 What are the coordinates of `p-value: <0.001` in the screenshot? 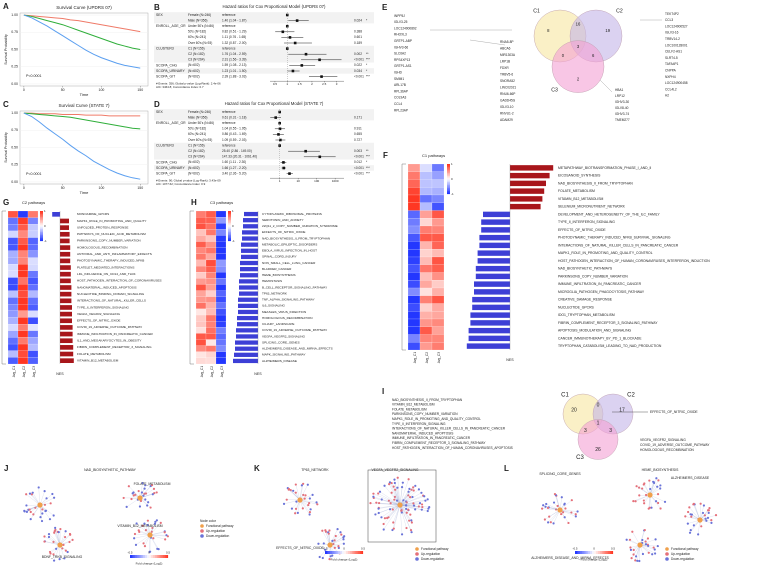 It's located at (359, 76).